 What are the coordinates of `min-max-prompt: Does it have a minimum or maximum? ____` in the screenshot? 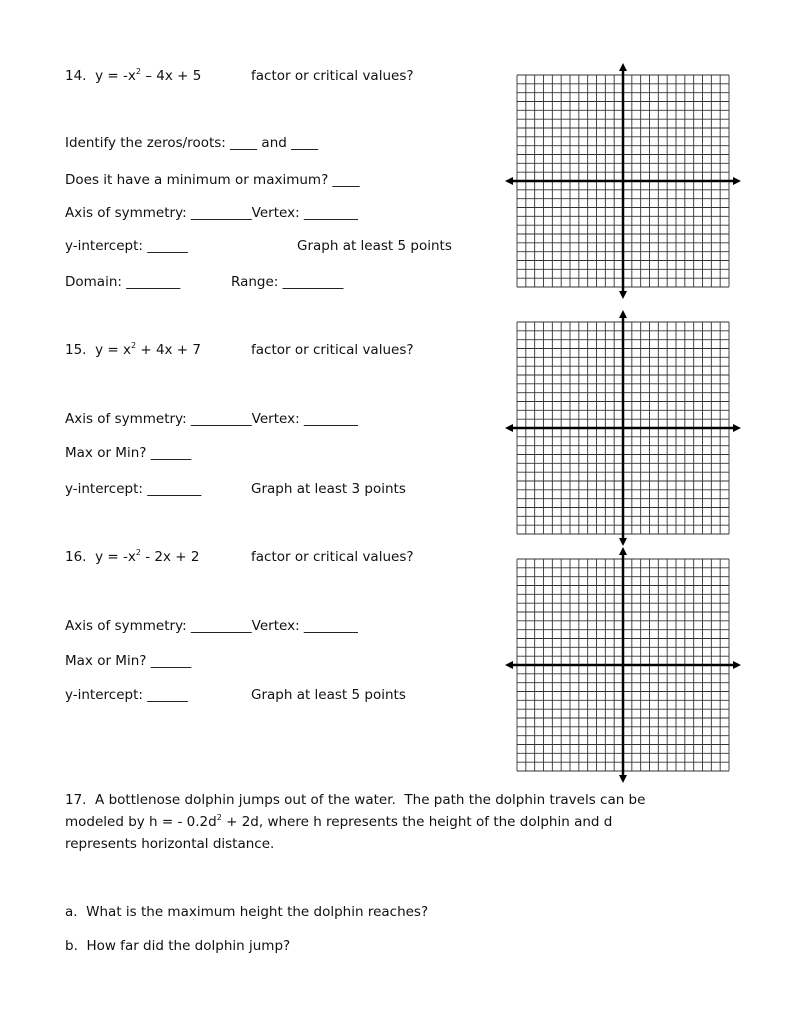 It's located at (212, 180).